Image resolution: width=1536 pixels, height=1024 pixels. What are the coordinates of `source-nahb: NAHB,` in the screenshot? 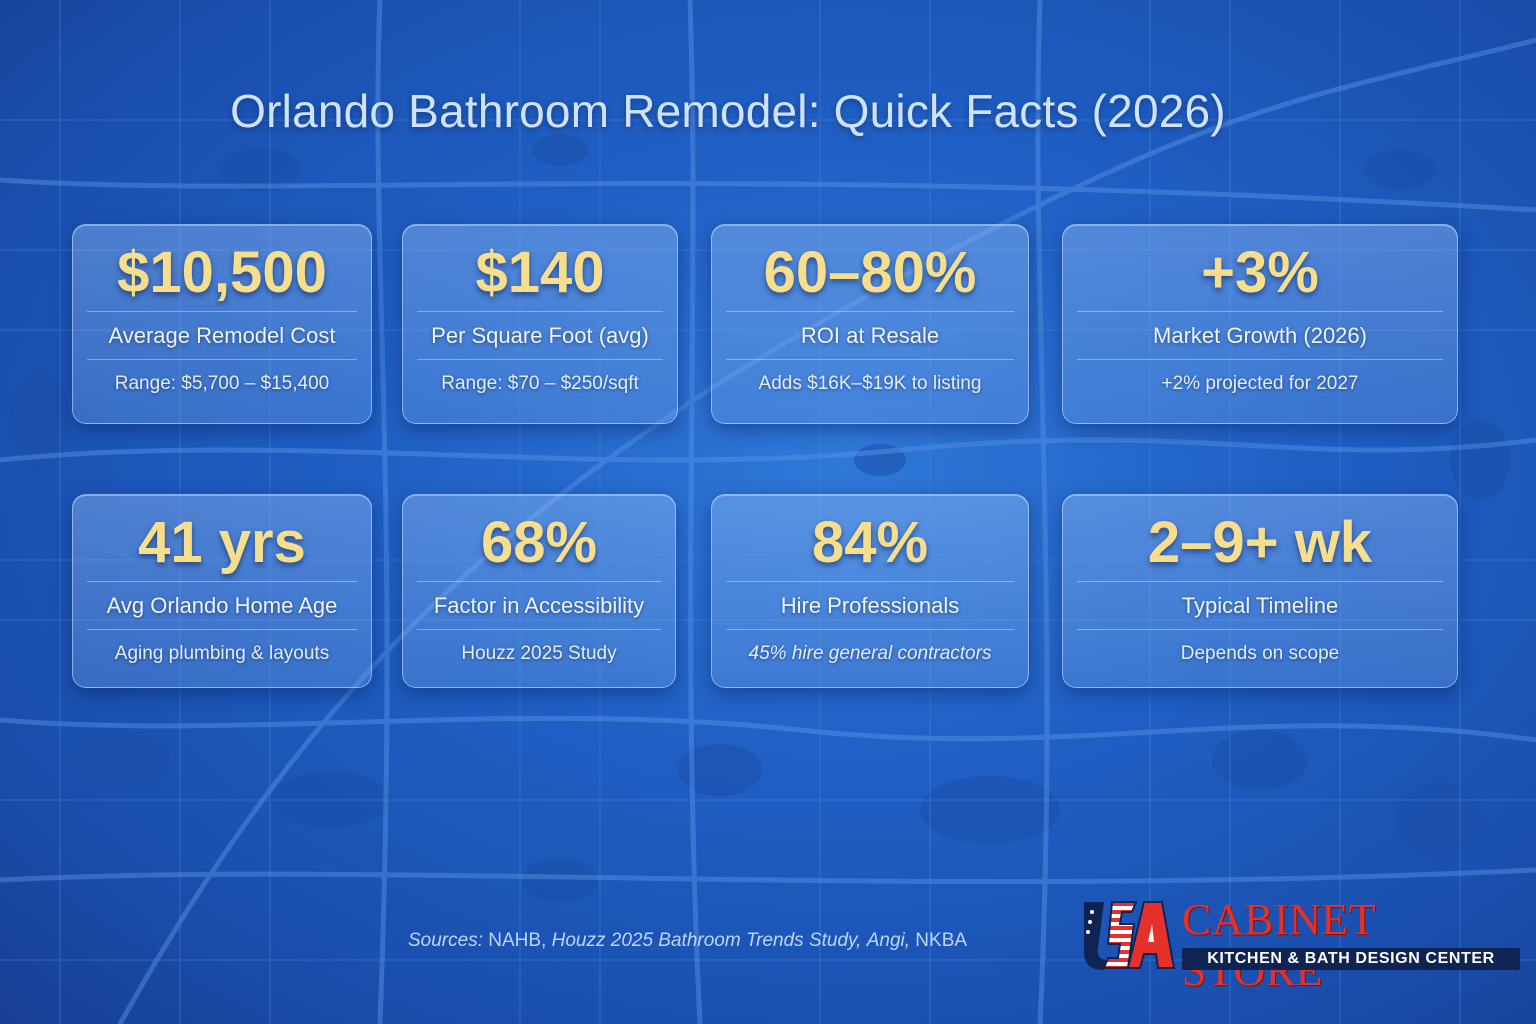 It's located at (517, 940).